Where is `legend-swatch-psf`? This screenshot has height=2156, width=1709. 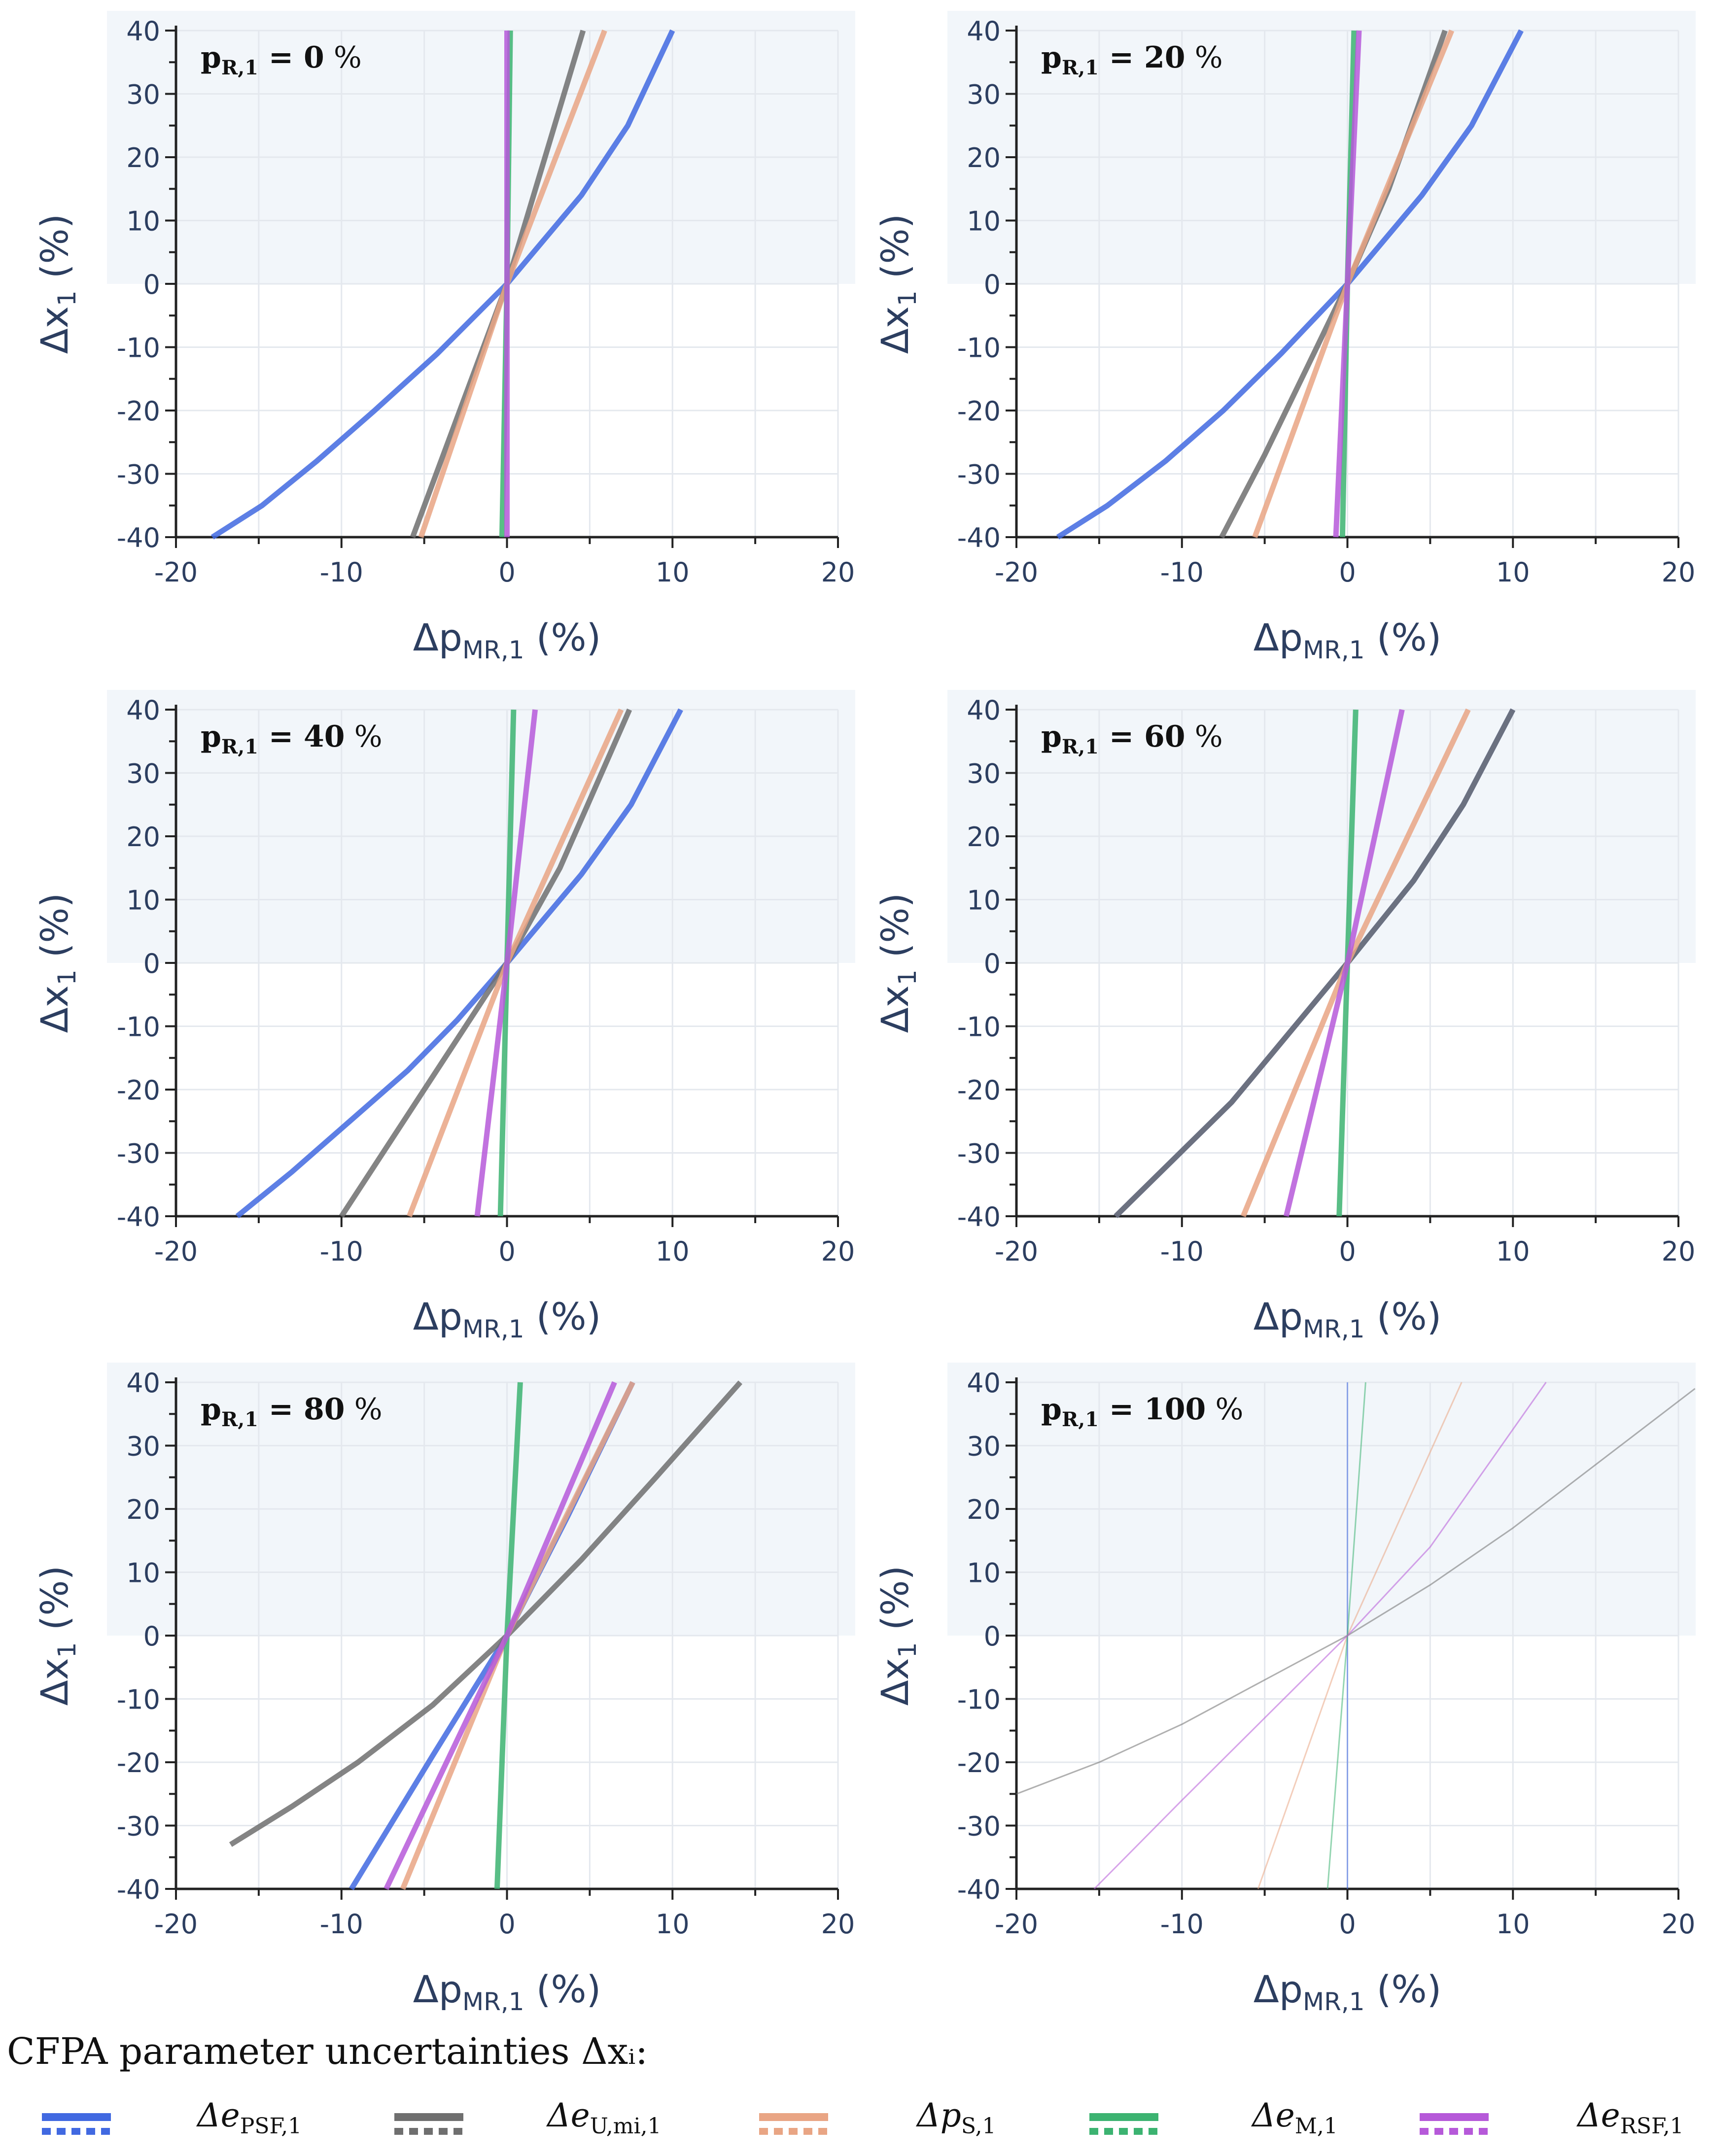
legend-swatch-psf is located at coordinates (76, 2117).